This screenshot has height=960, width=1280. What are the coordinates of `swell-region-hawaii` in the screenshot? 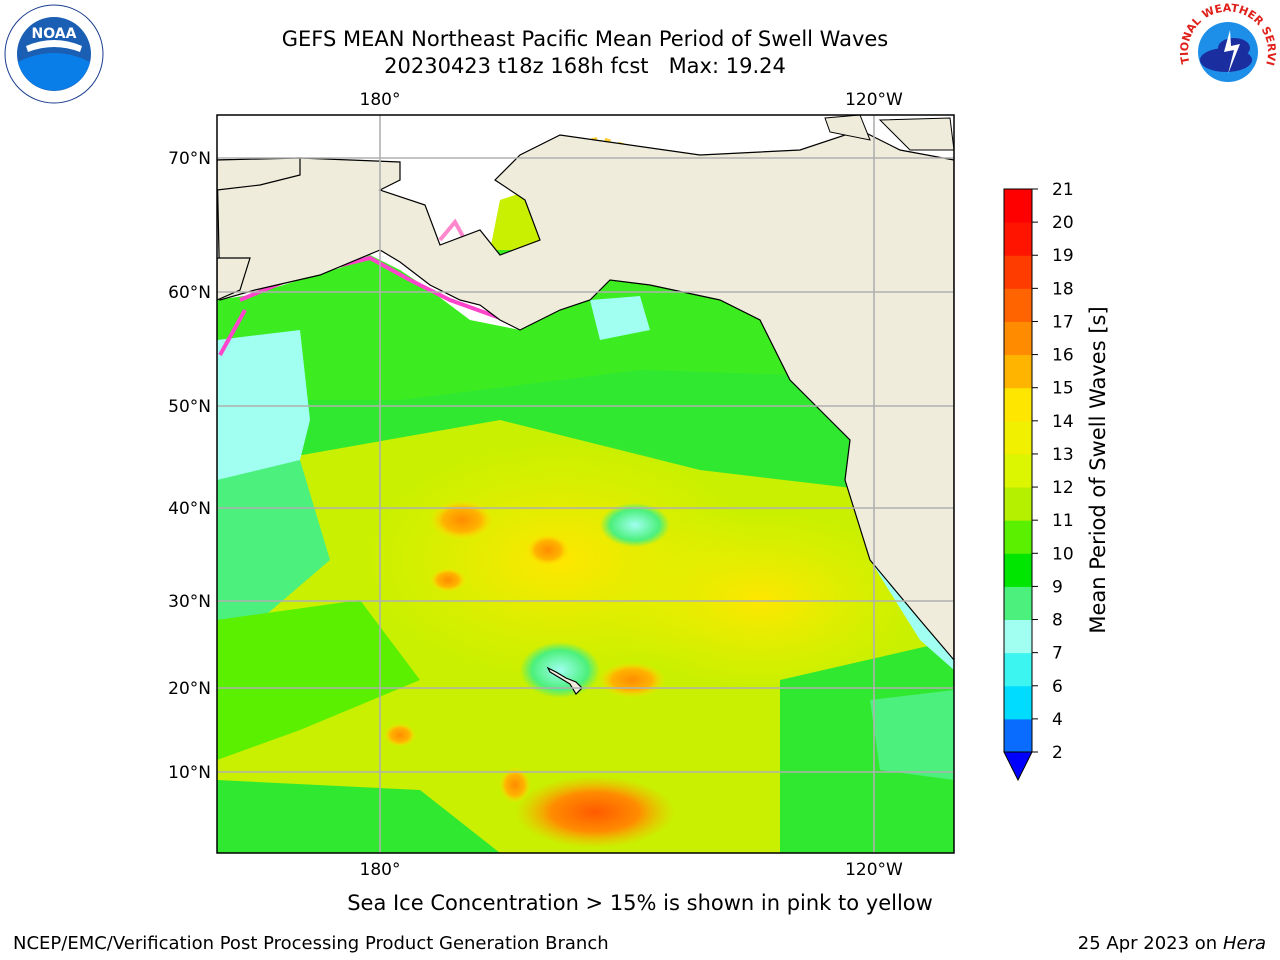 It's located at (560, 670).